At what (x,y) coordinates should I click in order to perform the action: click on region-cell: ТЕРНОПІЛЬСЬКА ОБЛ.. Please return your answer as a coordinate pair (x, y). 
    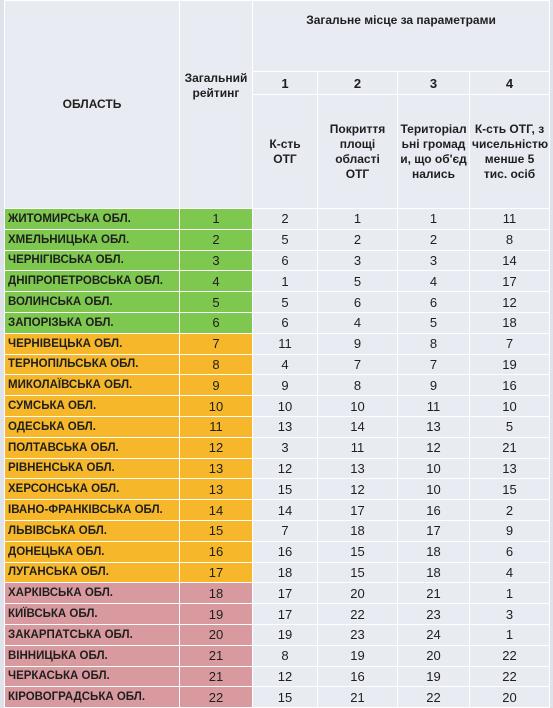
    Looking at the image, I should click on (92, 364).